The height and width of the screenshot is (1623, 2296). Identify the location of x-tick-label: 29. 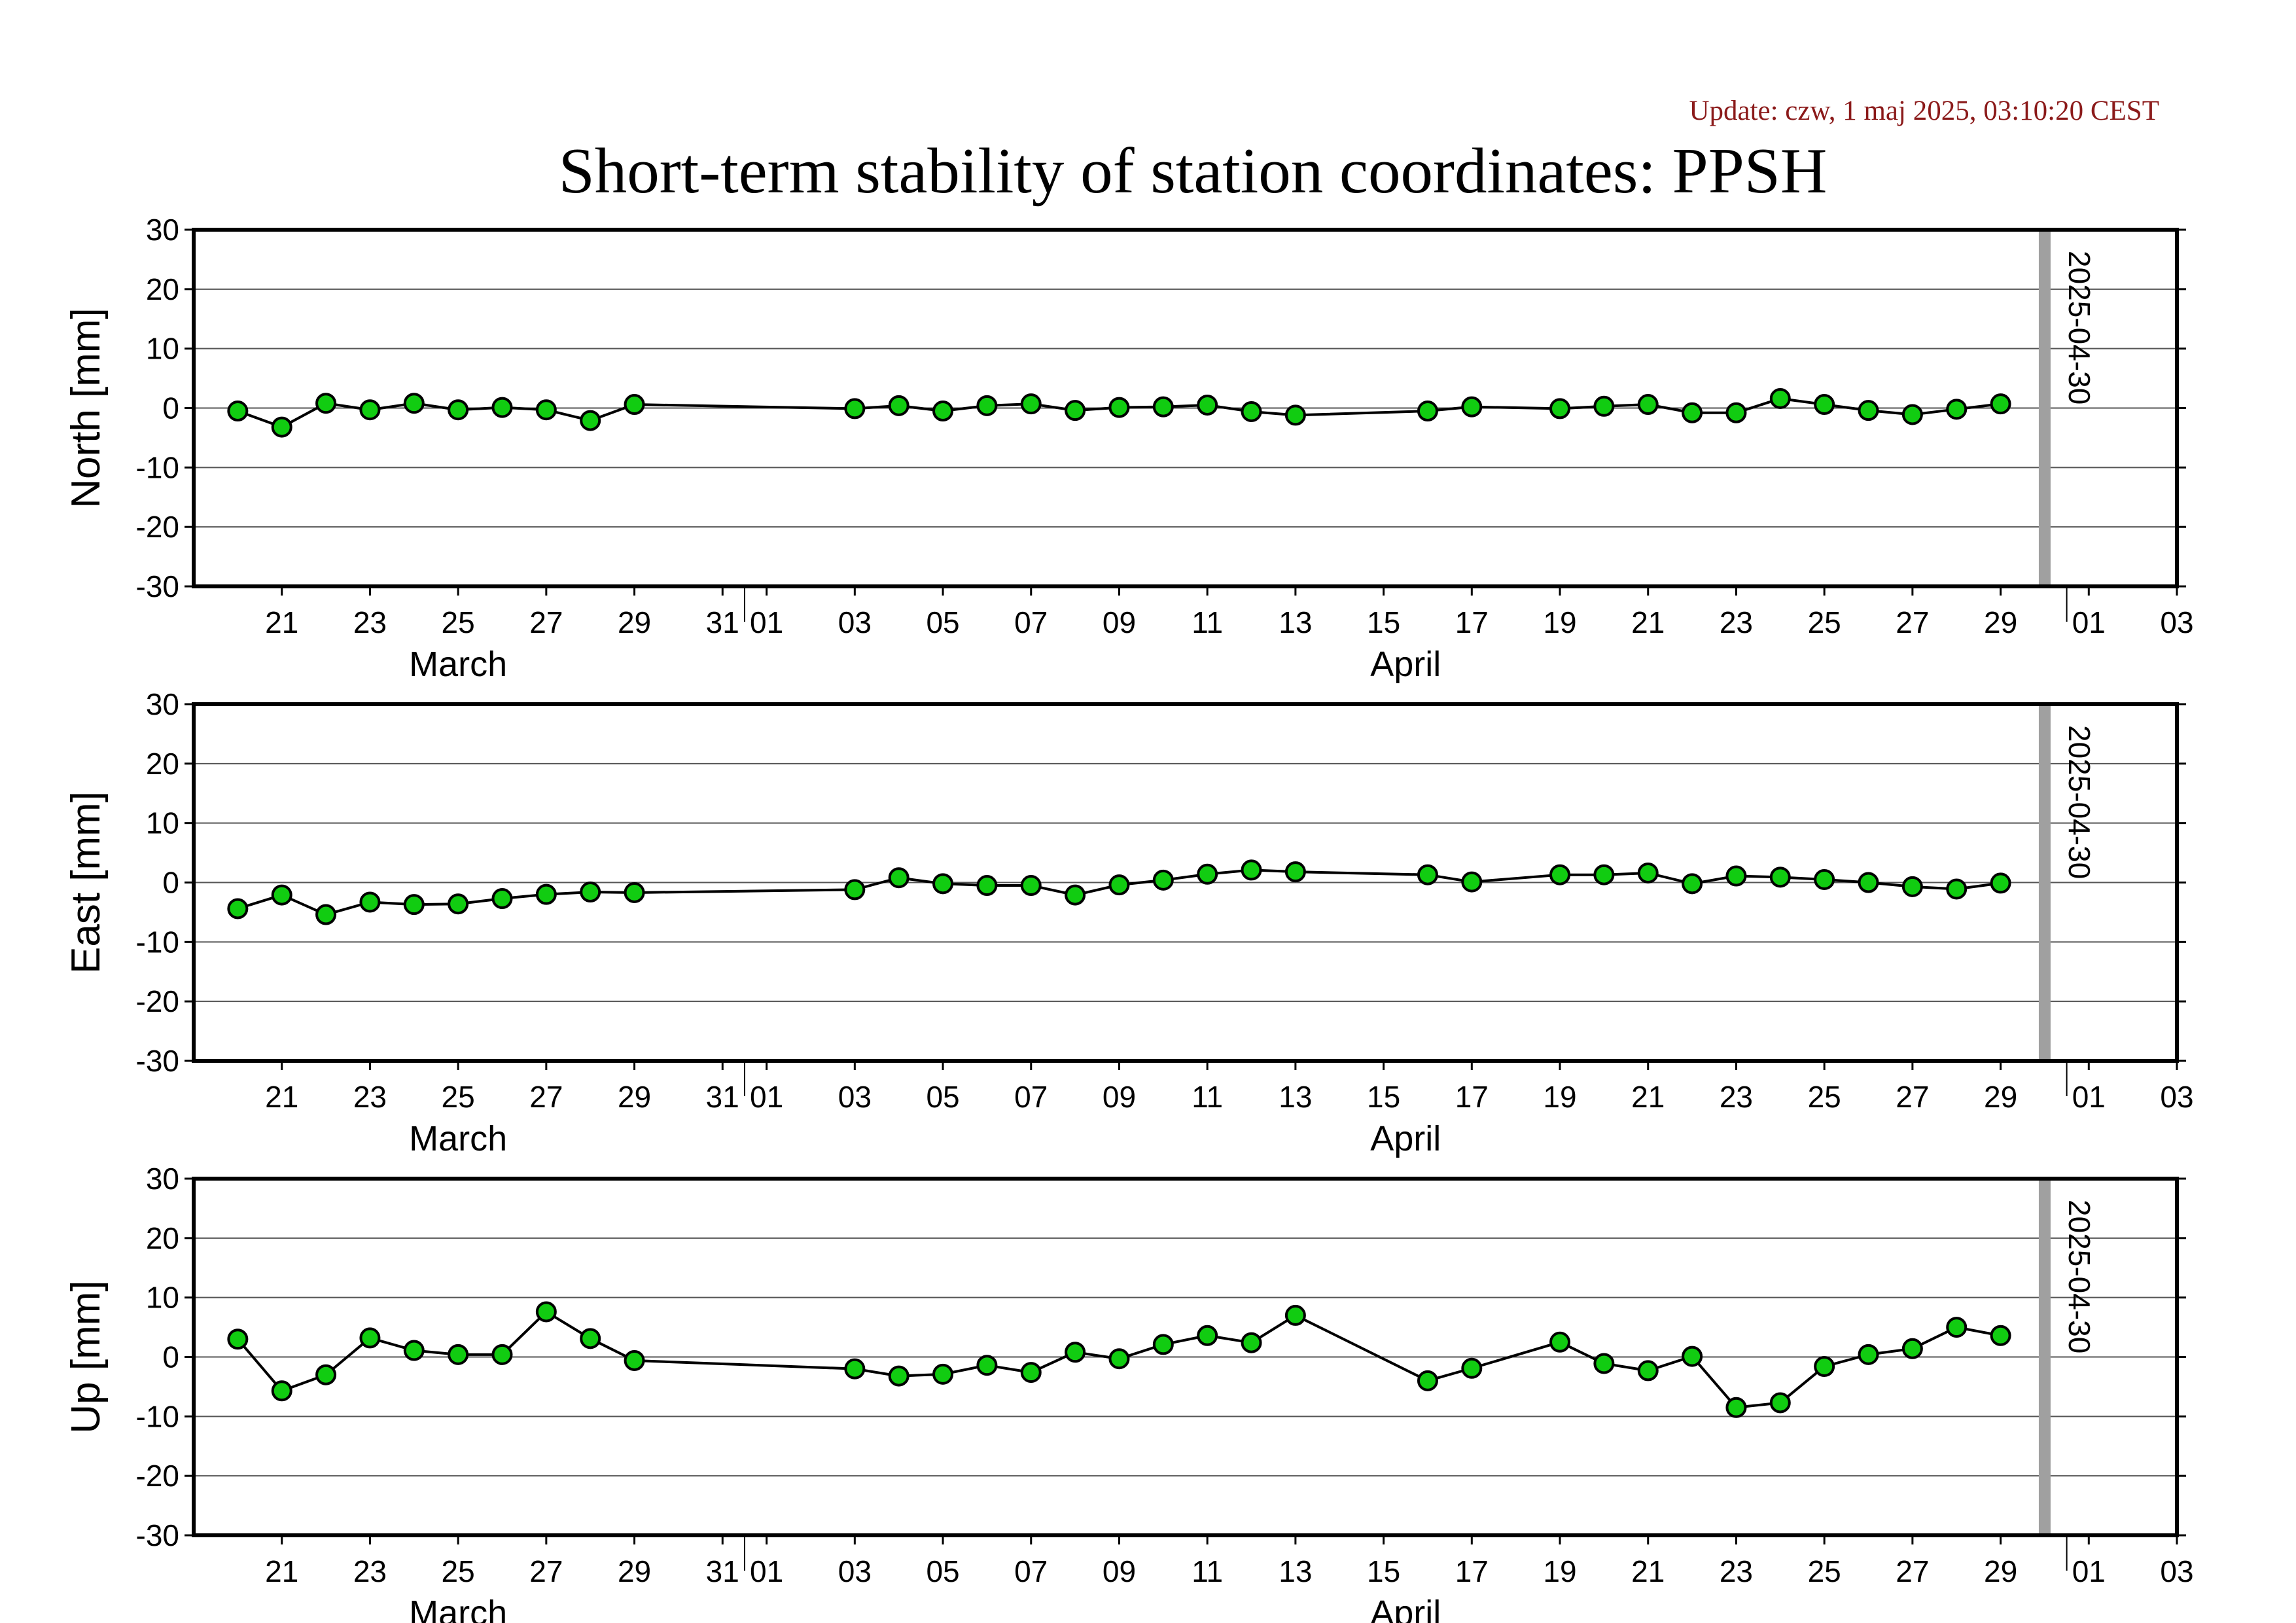
(2001, 1571).